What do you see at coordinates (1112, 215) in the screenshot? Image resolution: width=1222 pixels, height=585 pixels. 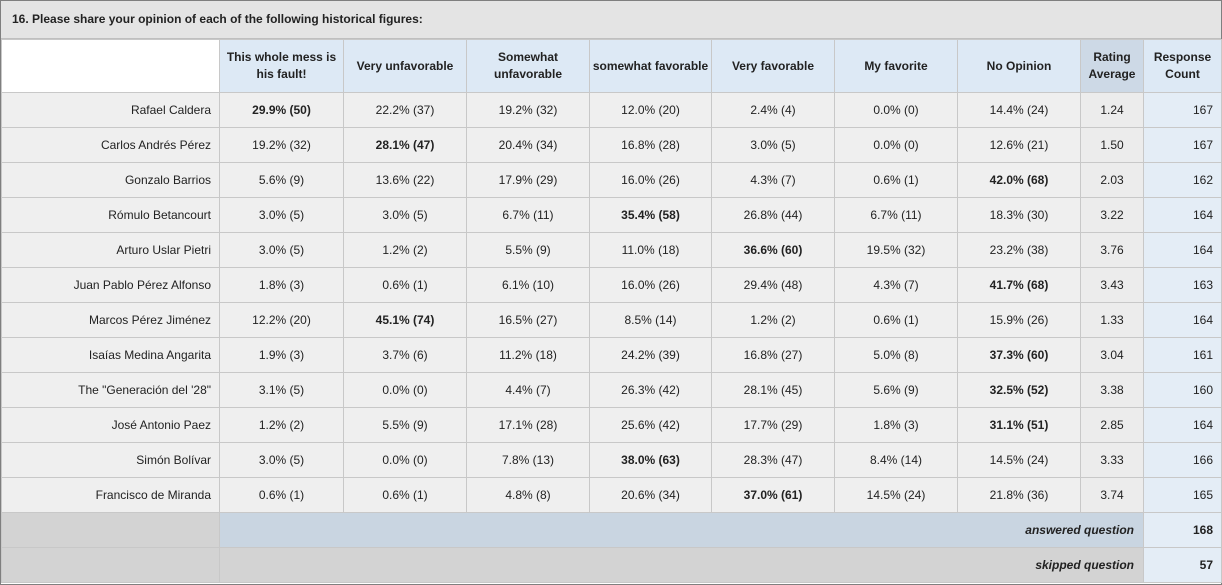 I see `rating-average-cell: 3.22` at bounding box center [1112, 215].